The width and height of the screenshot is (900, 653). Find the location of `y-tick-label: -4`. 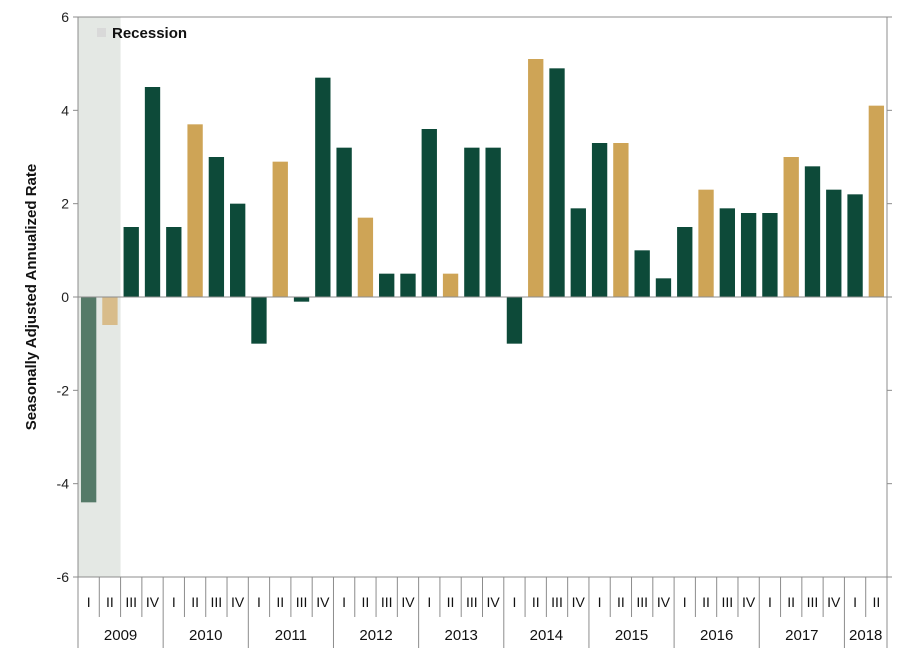

y-tick-label: -4 is located at coordinates (63, 484).